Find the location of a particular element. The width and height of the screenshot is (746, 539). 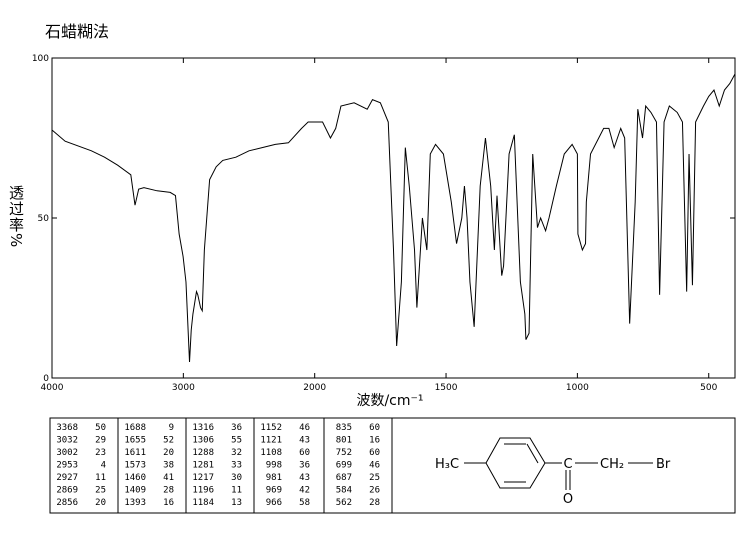

peak-wavenumber: 1184 is located at coordinates (203, 503).